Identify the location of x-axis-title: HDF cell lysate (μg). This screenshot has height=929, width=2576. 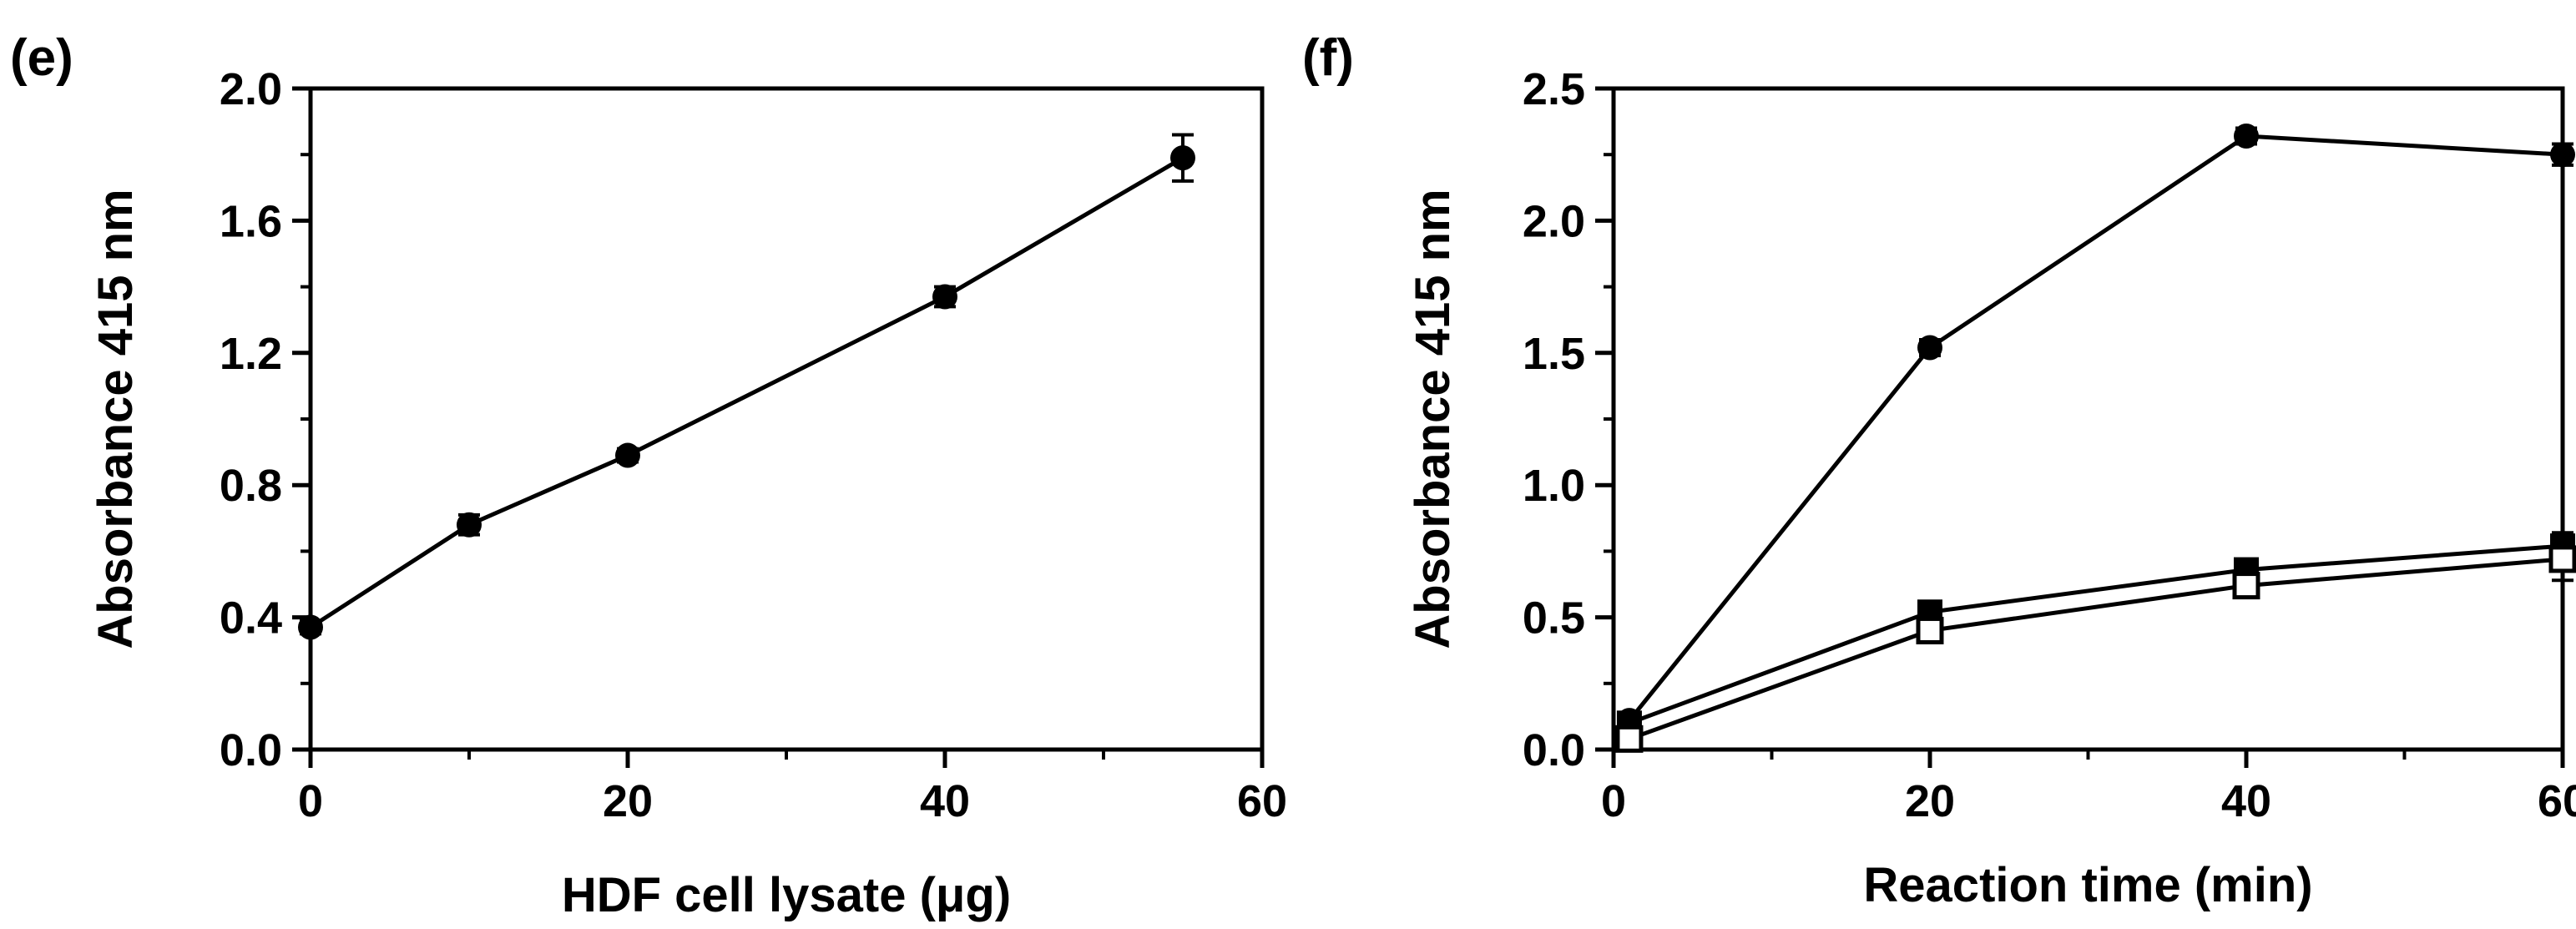
(786, 895).